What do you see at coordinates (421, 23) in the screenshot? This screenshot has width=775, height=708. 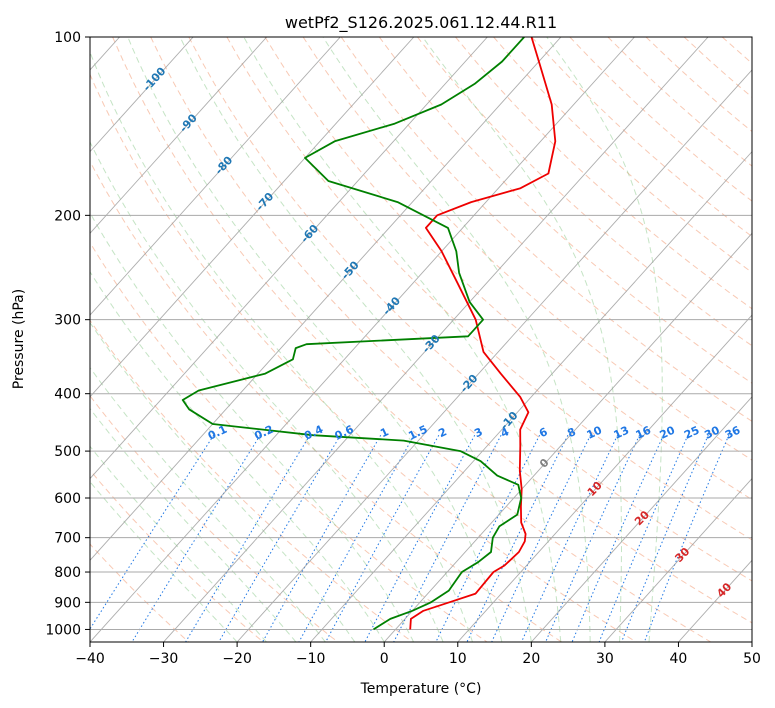 I see `chart-title: wetPf2_S126.2025.061.12.44.R11` at bounding box center [421, 23].